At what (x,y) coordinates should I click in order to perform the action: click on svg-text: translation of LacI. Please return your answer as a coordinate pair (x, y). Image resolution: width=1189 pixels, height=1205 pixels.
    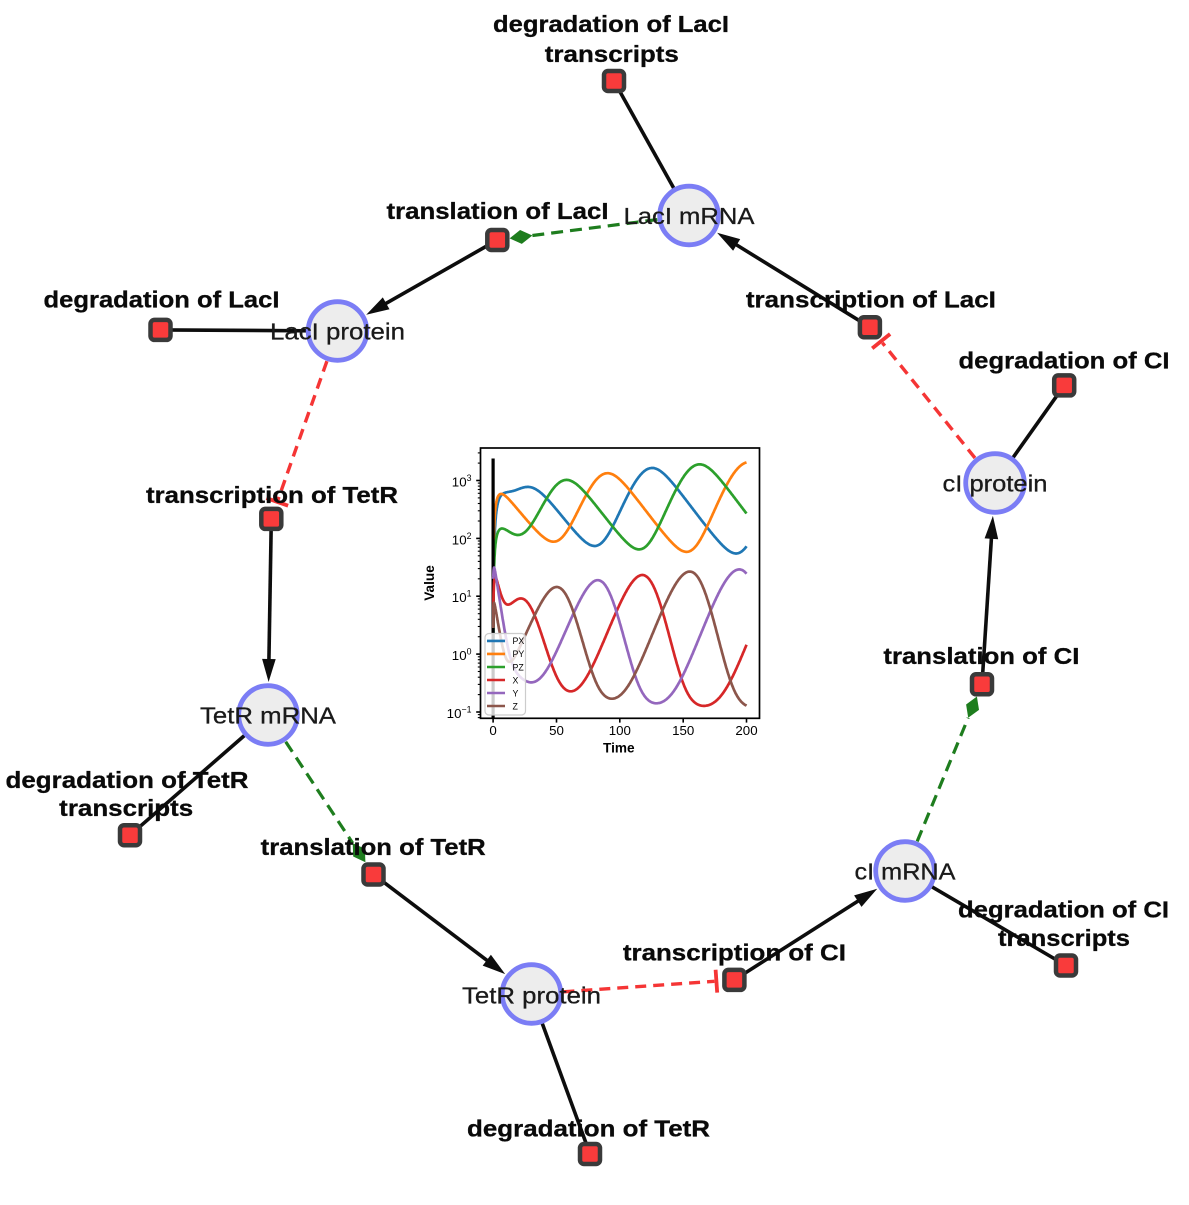
    Looking at the image, I should click on (498, 211).